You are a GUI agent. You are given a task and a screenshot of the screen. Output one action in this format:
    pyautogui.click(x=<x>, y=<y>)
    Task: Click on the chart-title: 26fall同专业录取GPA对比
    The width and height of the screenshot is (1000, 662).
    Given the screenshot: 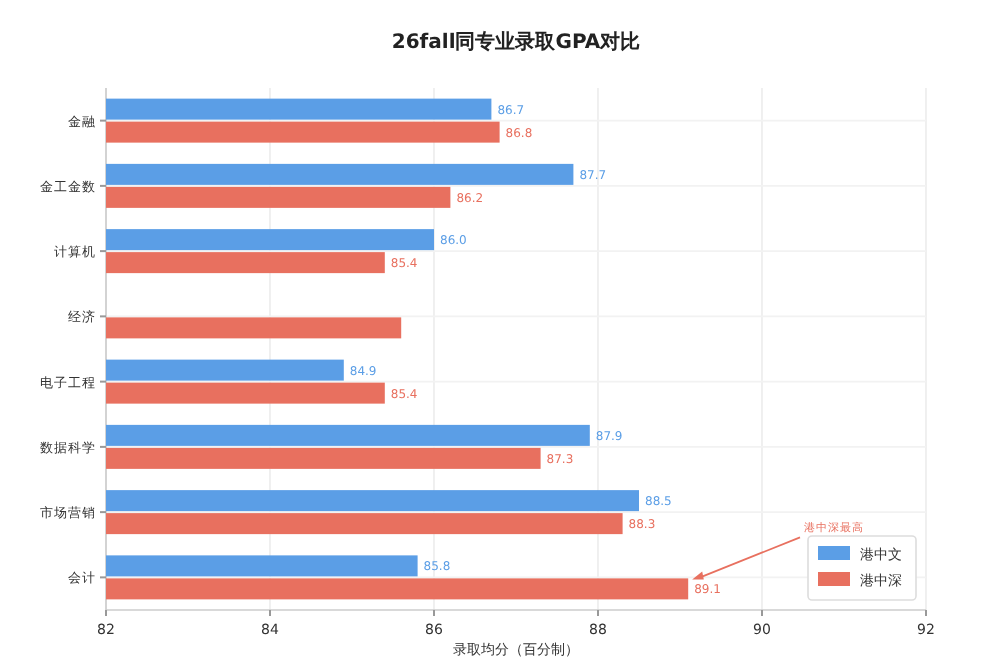 What is the action you would take?
    pyautogui.click(x=516, y=42)
    